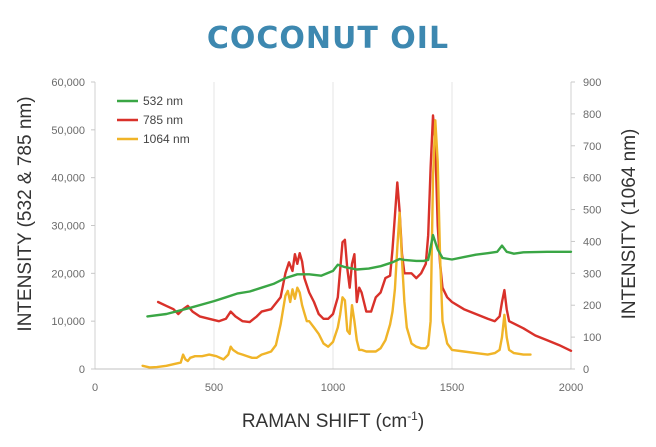 The height and width of the screenshot is (447, 656). Describe the element at coordinates (592, 338) in the screenshot. I see `y-right-tick-label: 100` at that location.